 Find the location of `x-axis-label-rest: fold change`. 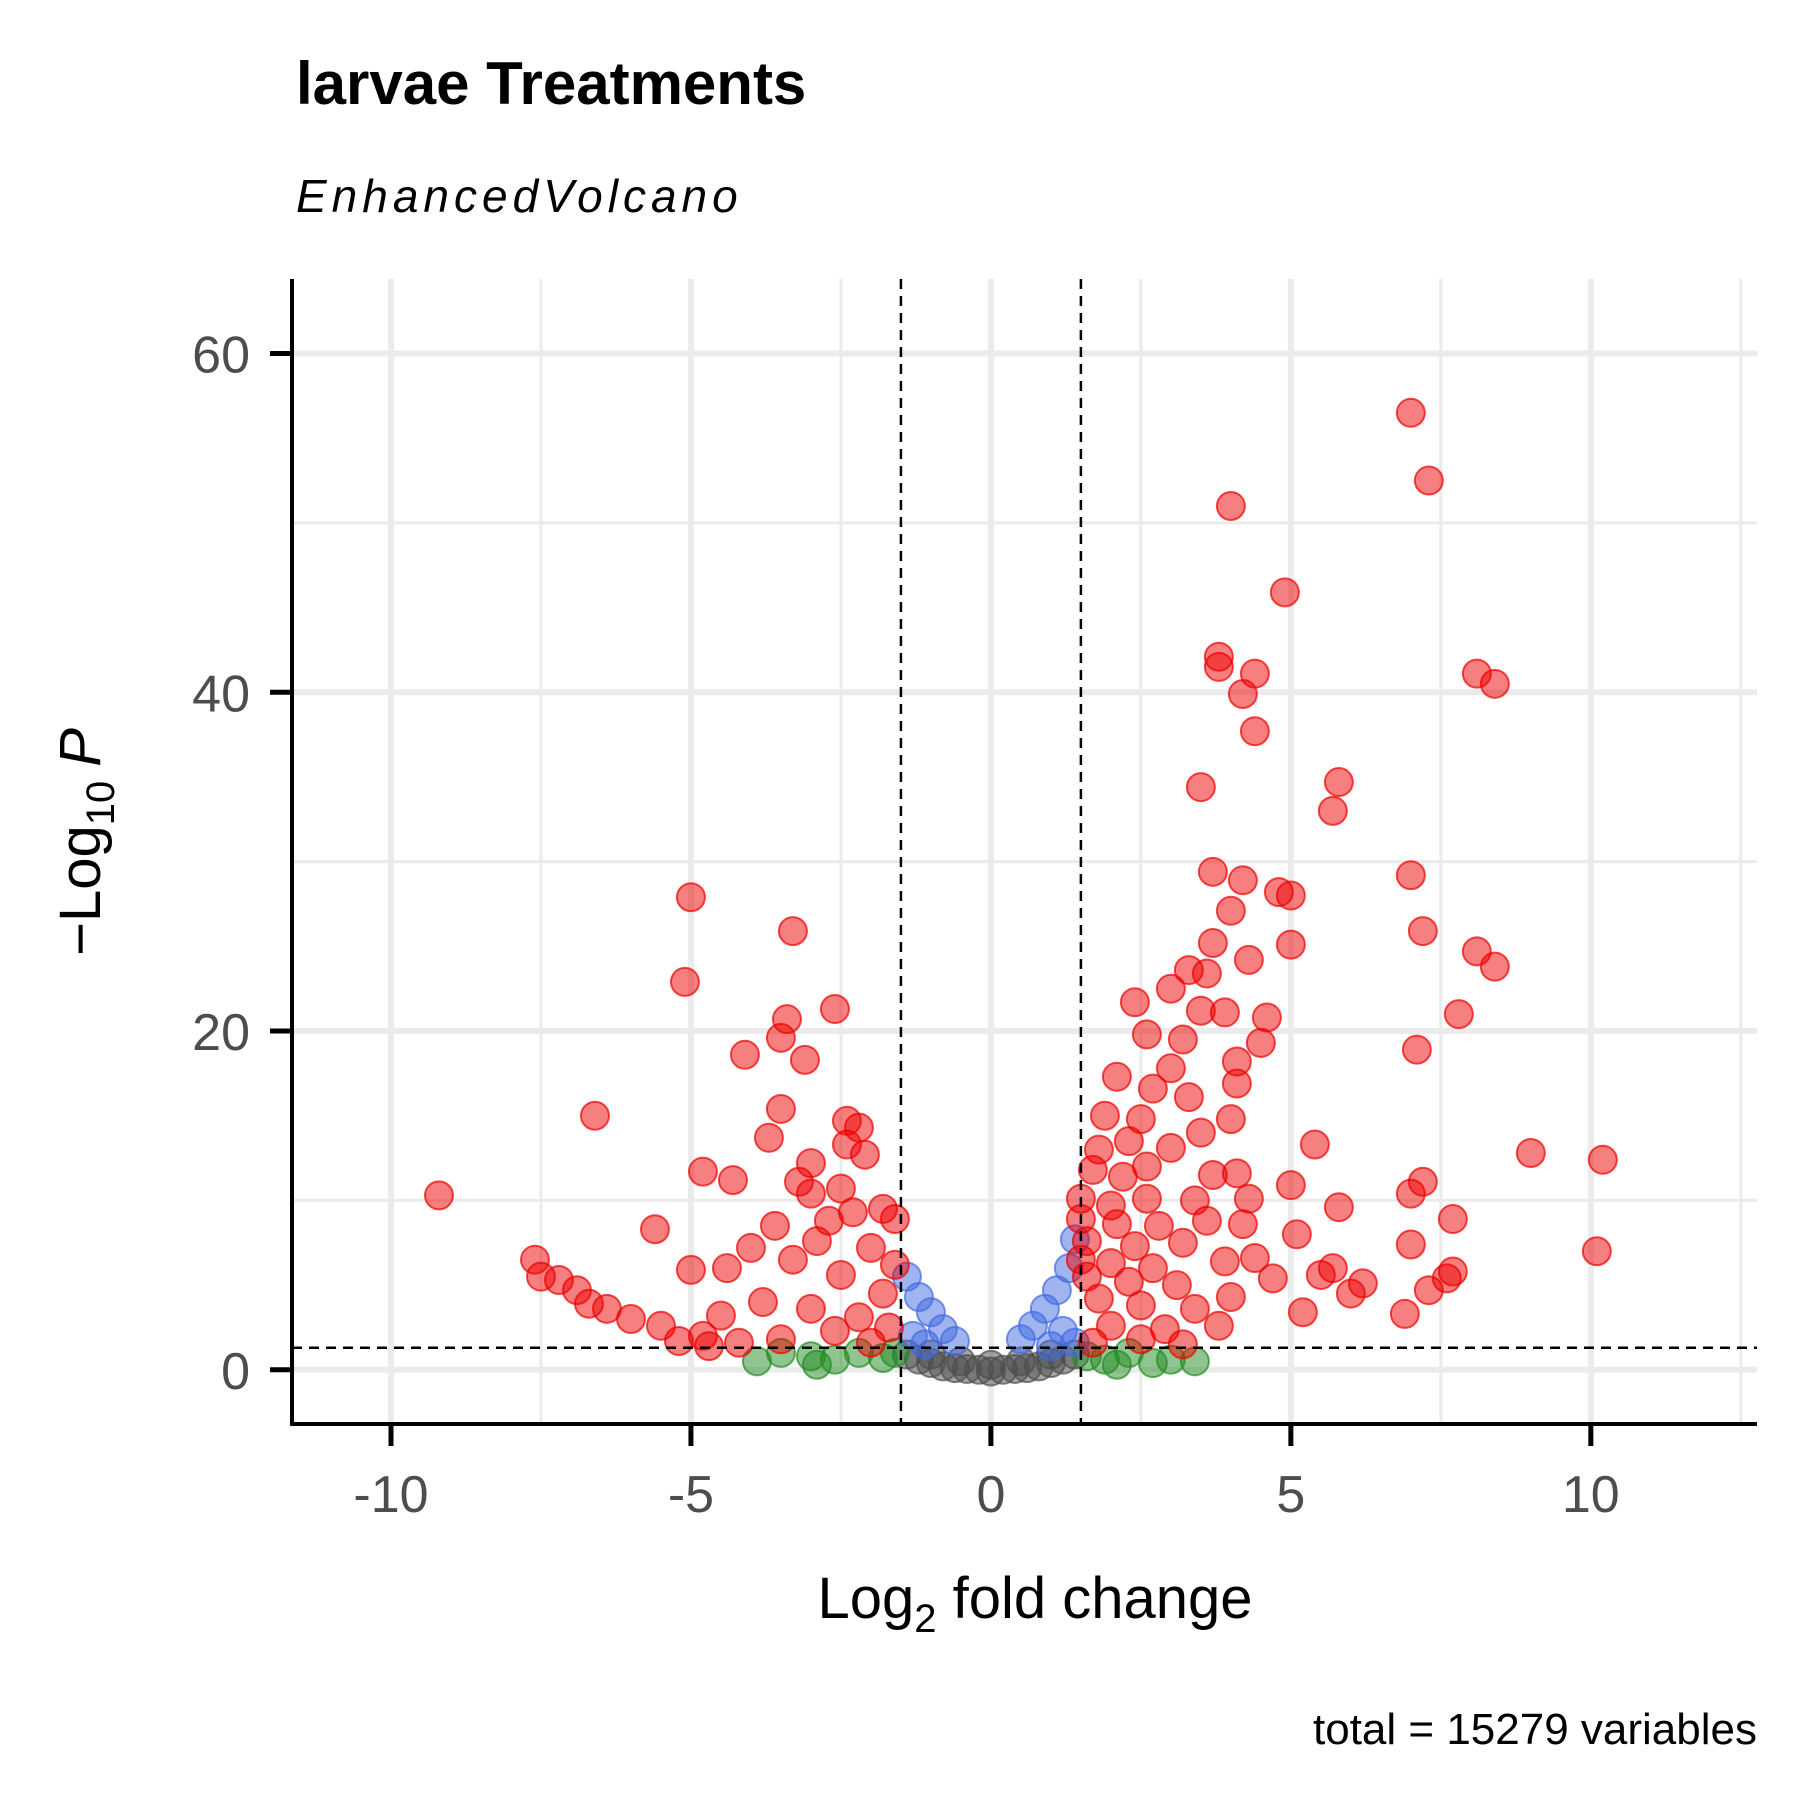

x-axis-label-rest: fold change is located at coordinates (1095, 1598).